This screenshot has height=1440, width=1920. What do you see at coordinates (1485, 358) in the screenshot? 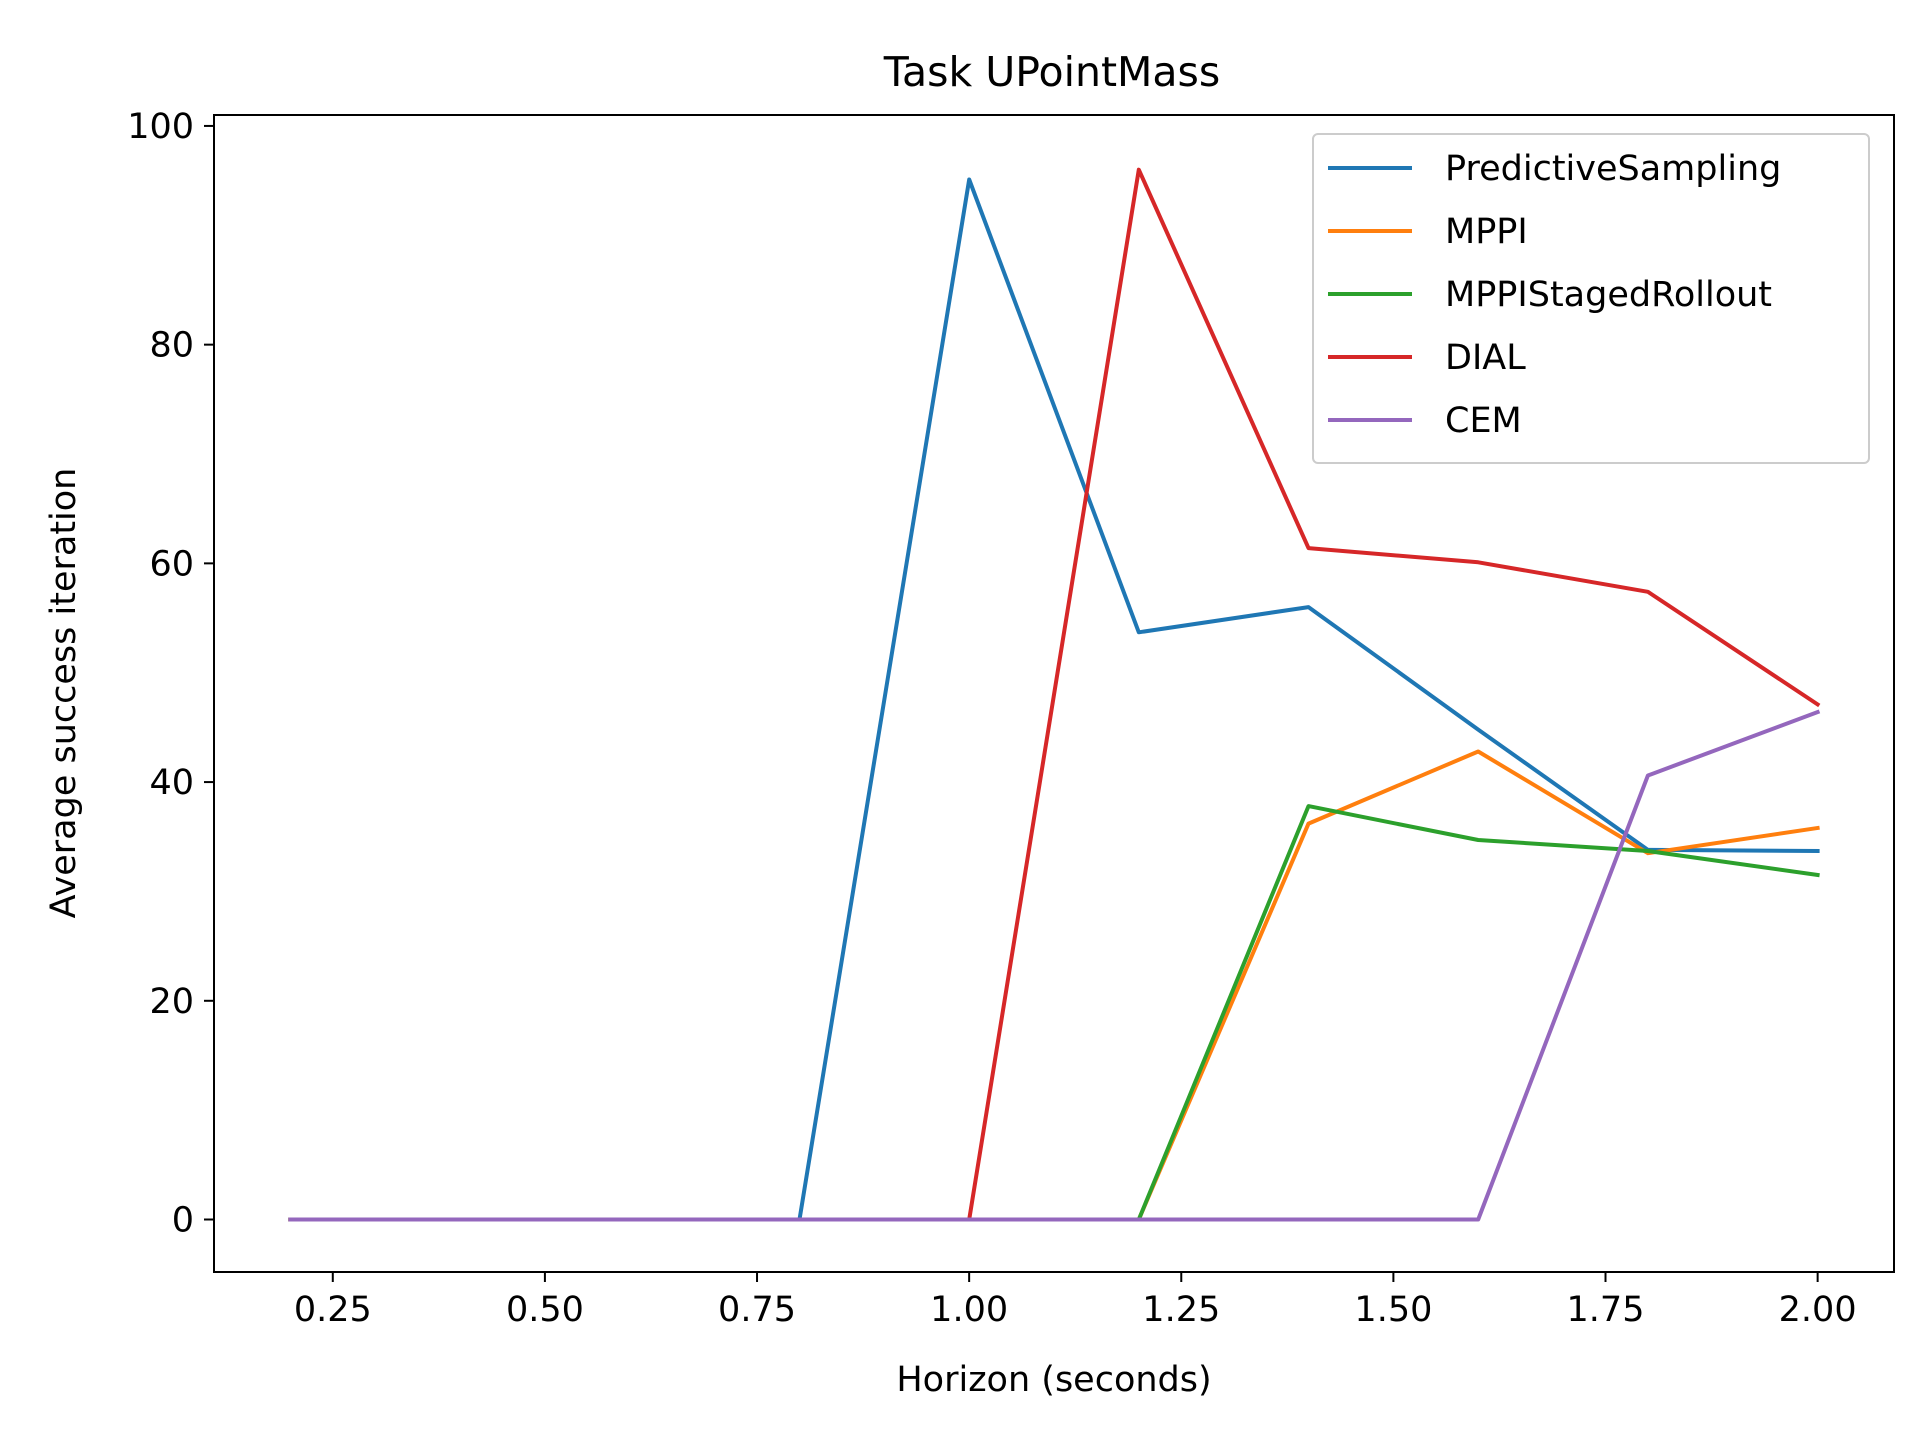
I see `legend-label-dial: DIAL` at bounding box center [1485, 358].